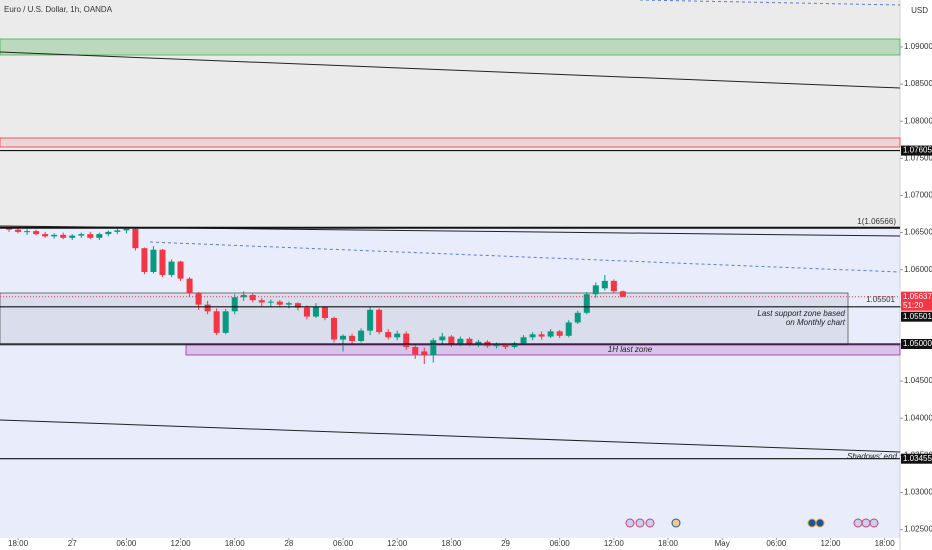 The height and width of the screenshot is (550, 932). What do you see at coordinates (913, 305) in the screenshot?
I see `countdown: 51:20` at bounding box center [913, 305].